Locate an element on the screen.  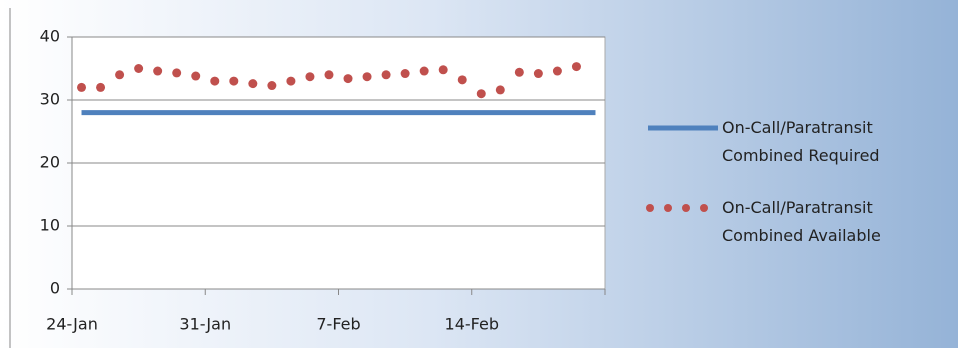
y-tick-label: 20 is located at coordinates (50, 162).